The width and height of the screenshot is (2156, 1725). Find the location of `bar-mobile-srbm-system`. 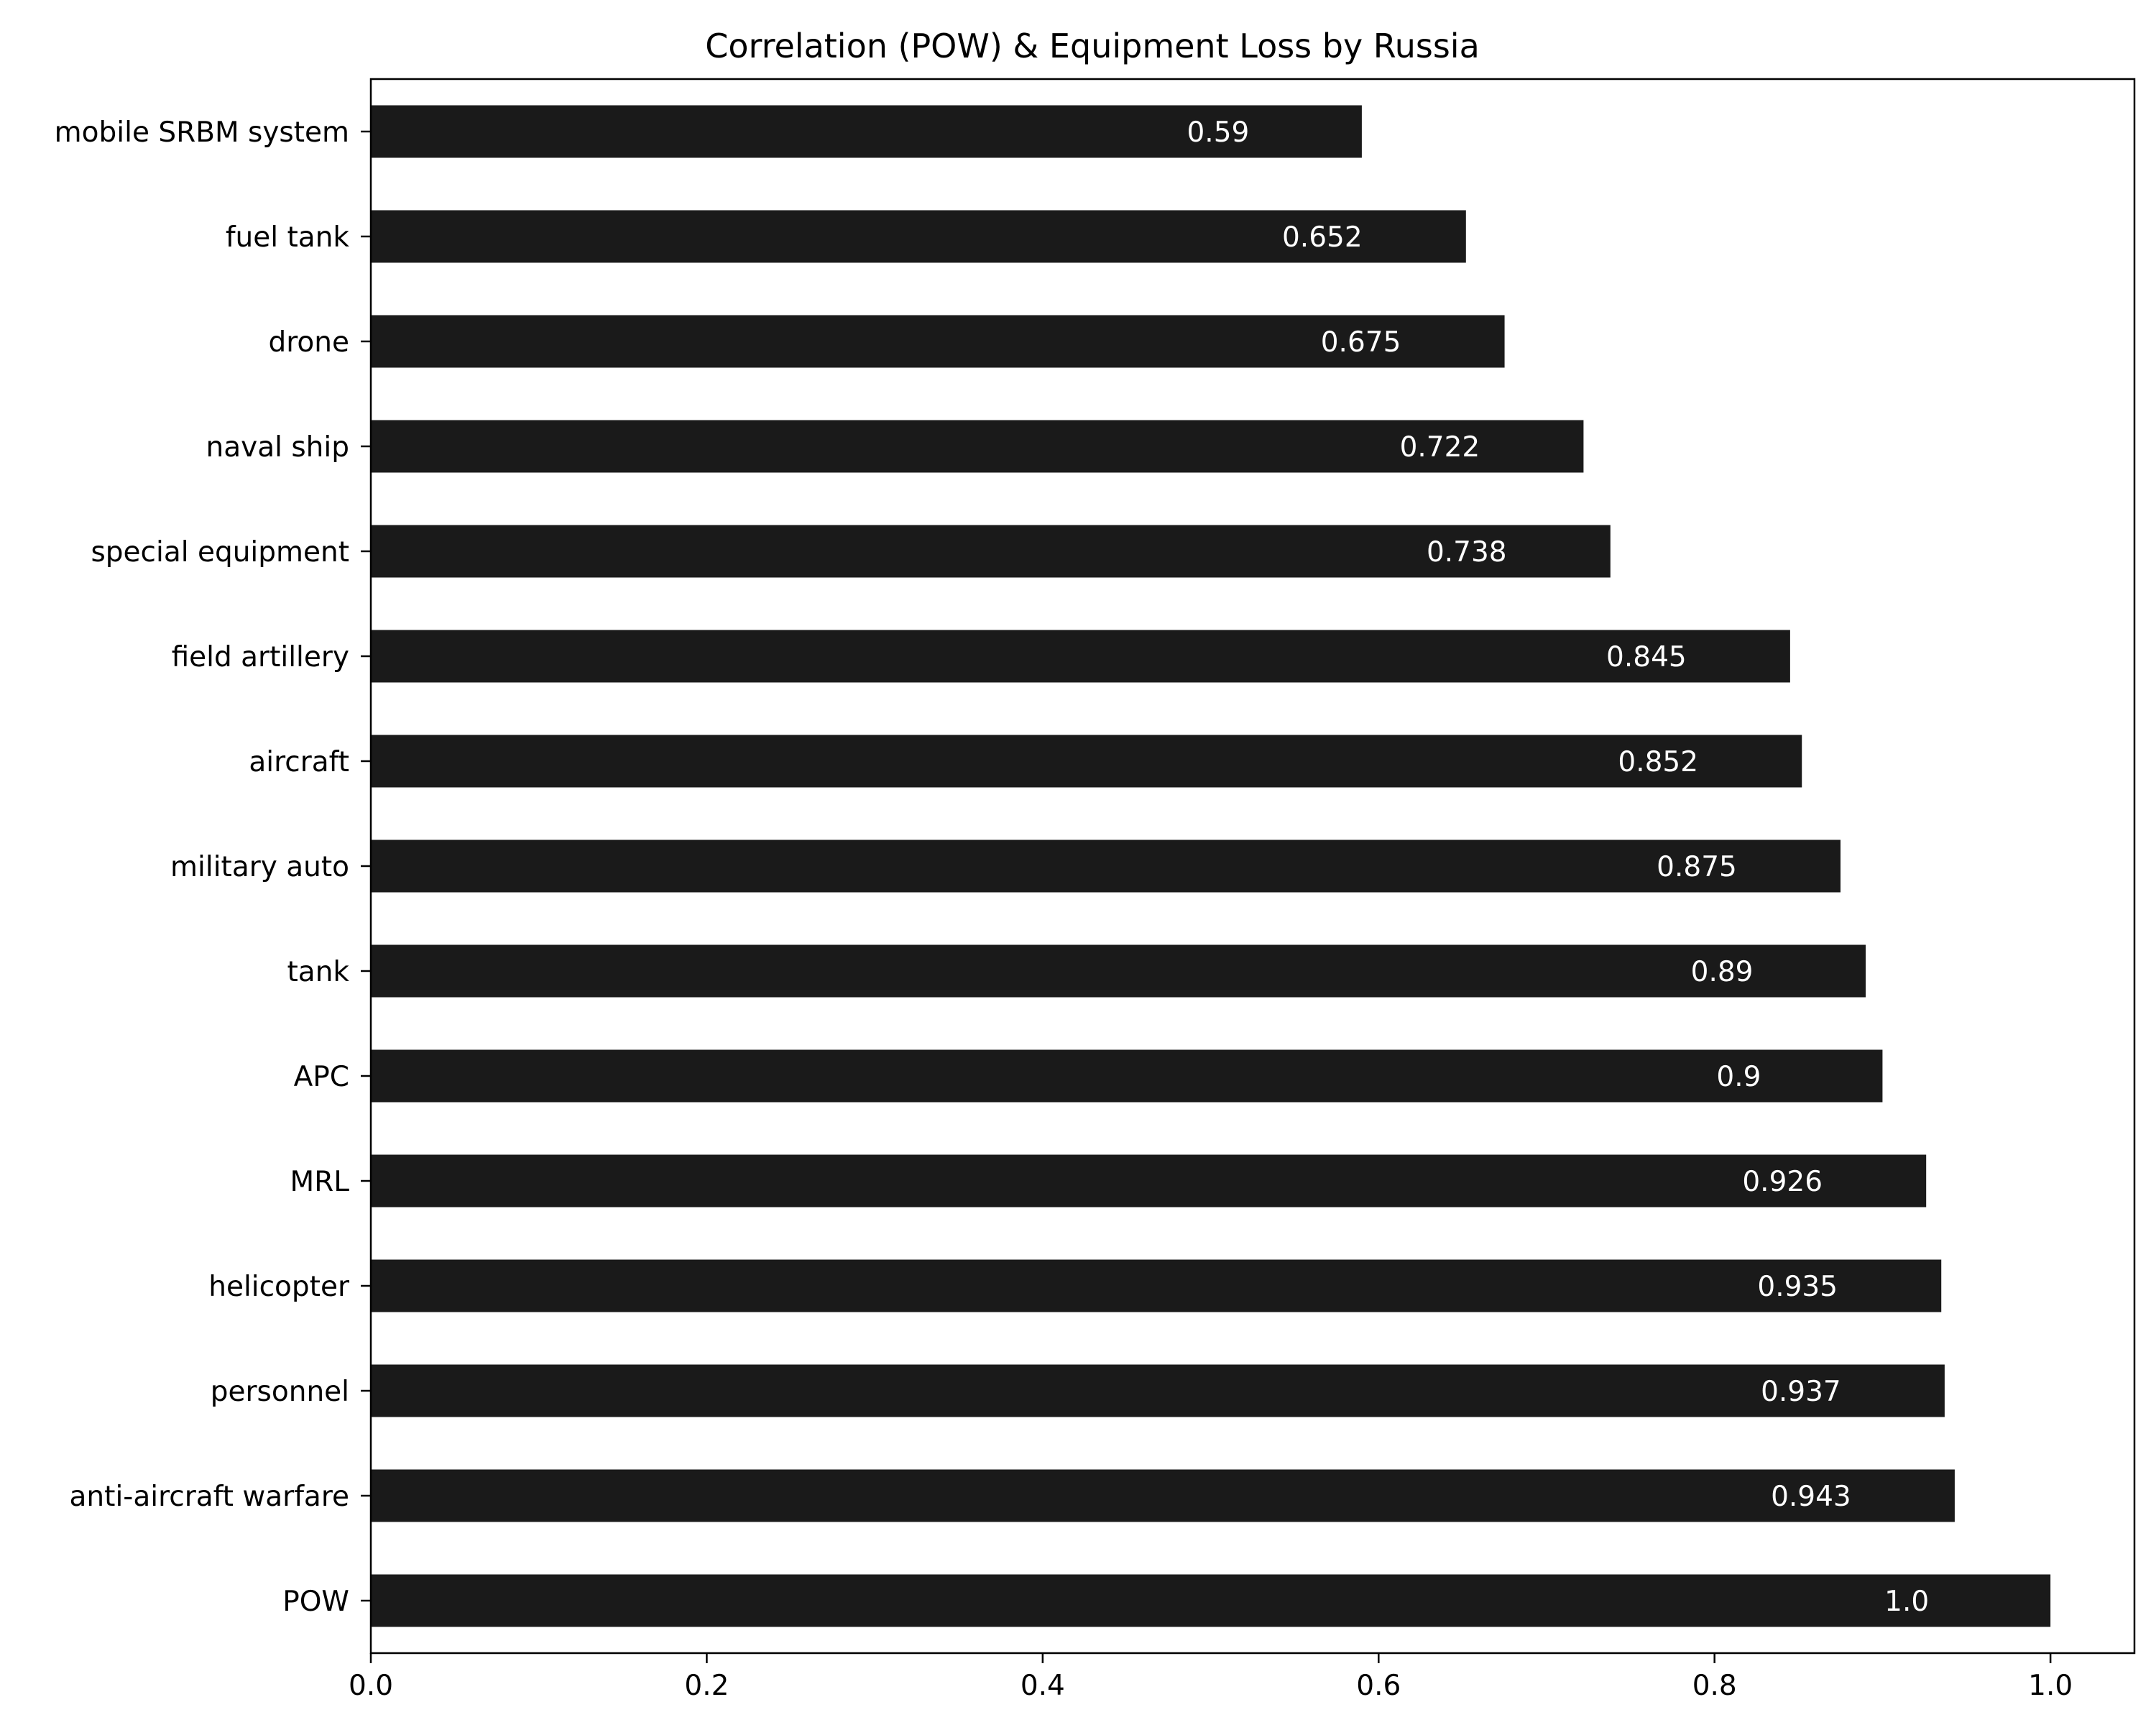

bar-mobile-srbm-system is located at coordinates (867, 131).